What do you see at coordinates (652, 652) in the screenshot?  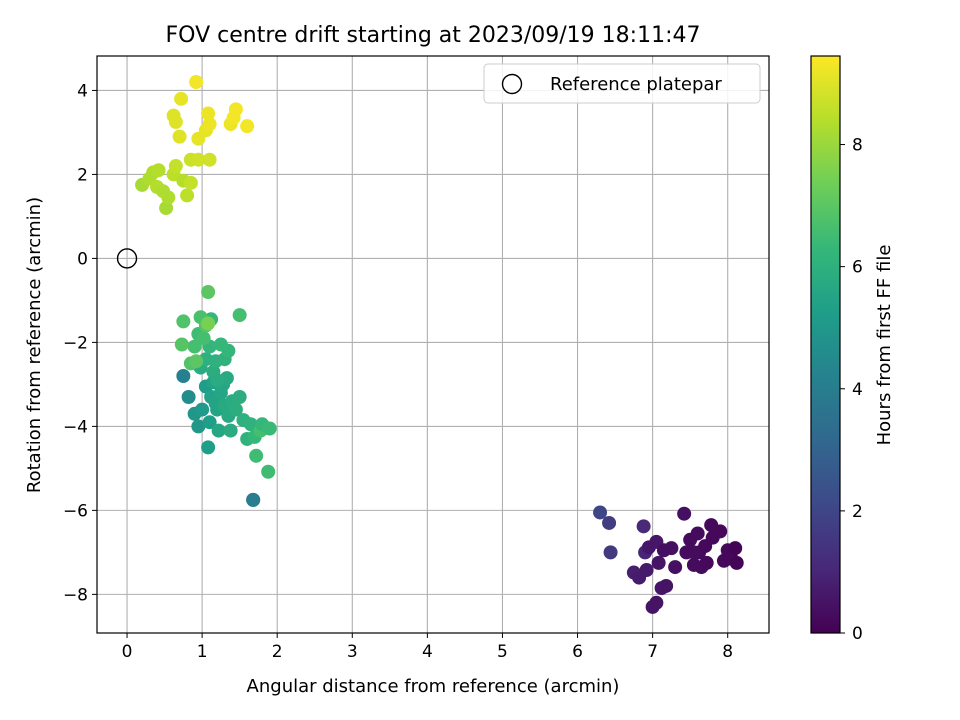 I see `x-tick-label: 7` at bounding box center [652, 652].